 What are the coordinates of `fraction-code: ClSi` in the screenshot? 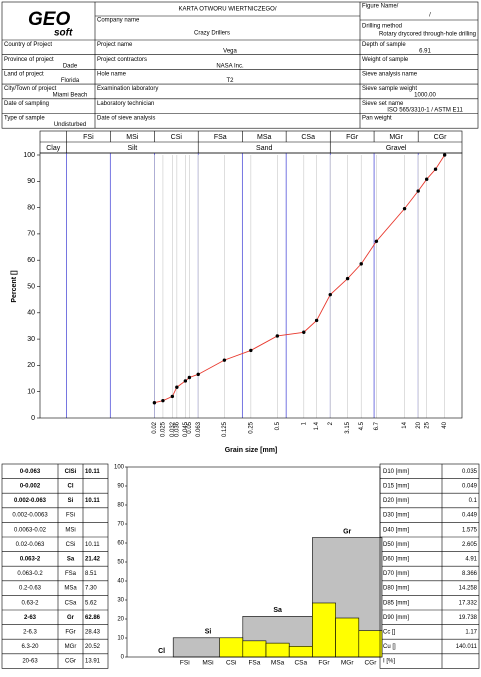 It's located at (71, 472).